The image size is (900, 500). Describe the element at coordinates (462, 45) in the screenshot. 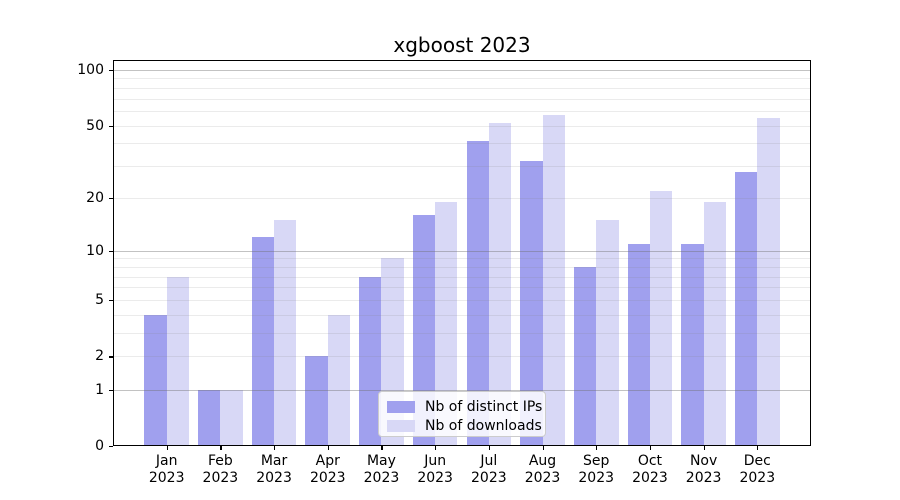

I see `chart-title: xgboost 2023` at that location.